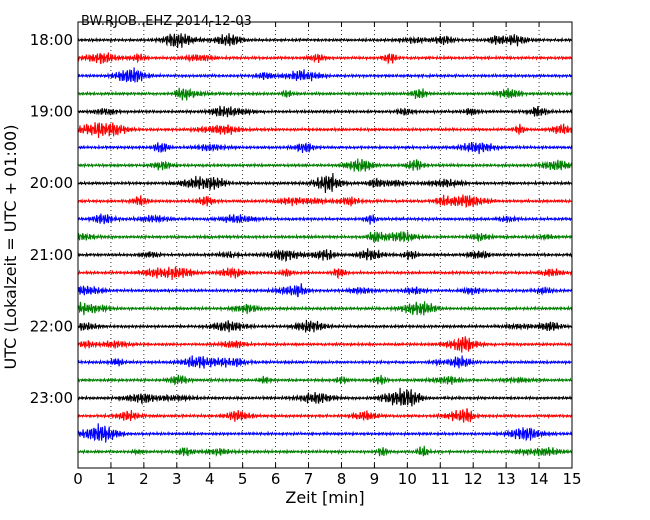 The width and height of the screenshot is (650, 520). What do you see at coordinates (210, 479) in the screenshot?
I see `x-tick-label: 4` at bounding box center [210, 479].